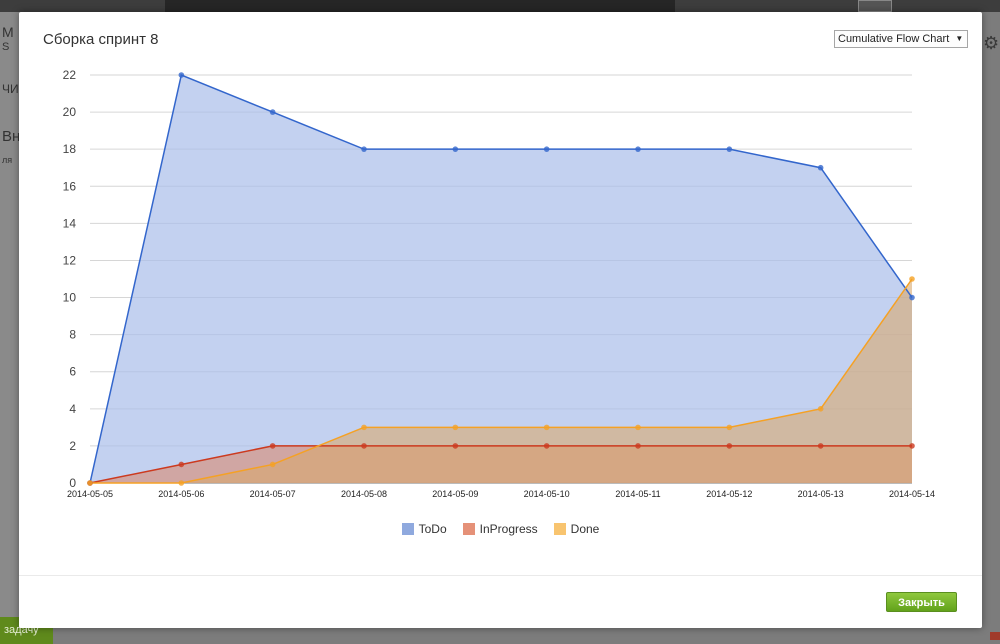 This screenshot has height=644, width=1000. I want to click on x-tick-label: 2014-05-14, so click(912, 494).